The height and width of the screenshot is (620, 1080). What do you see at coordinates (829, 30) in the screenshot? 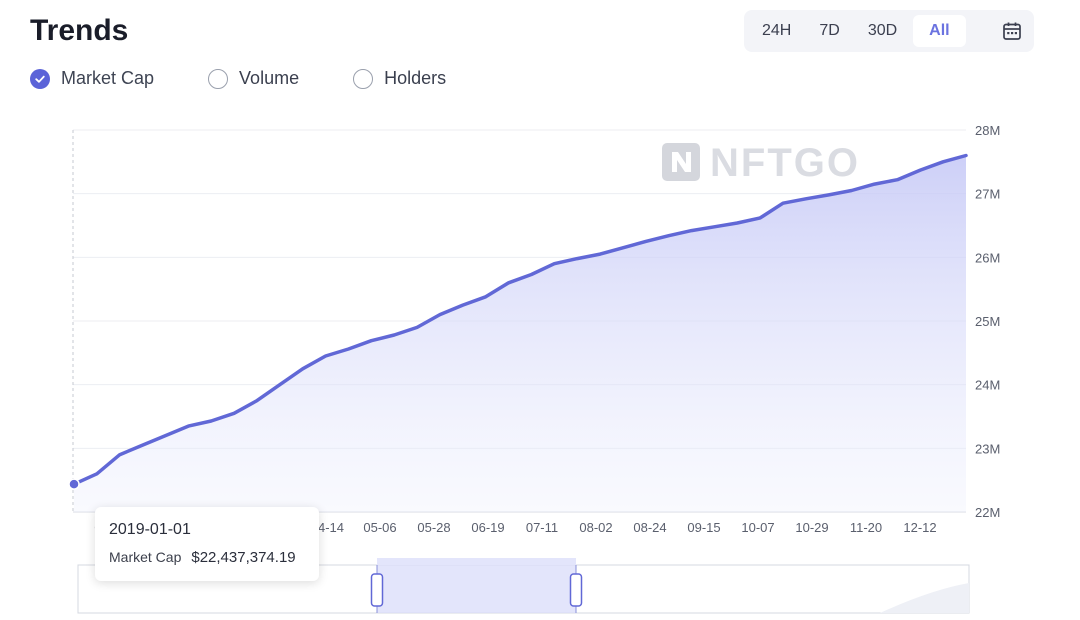
I see `range-7d-button: 7D` at bounding box center [829, 30].